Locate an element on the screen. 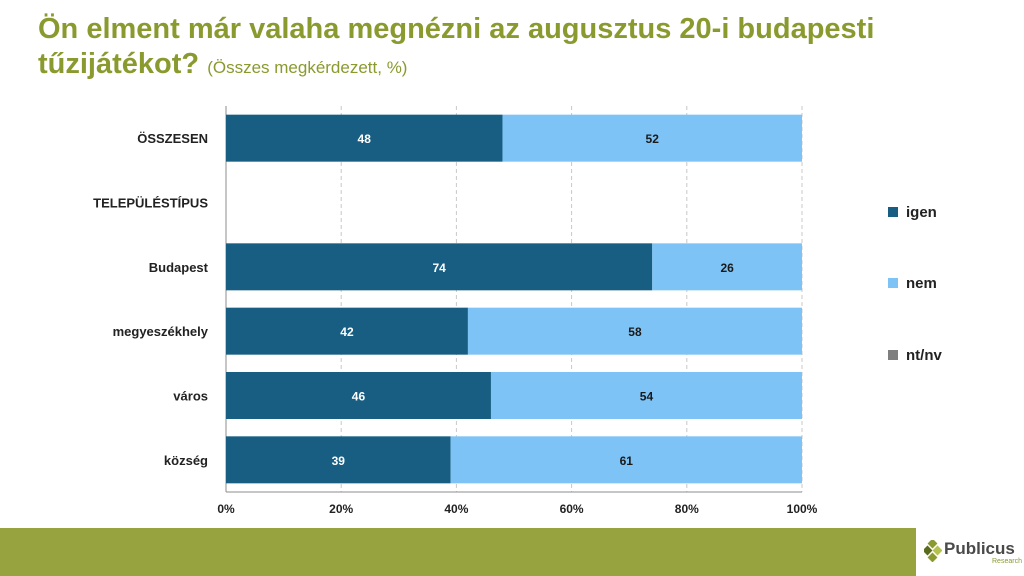  data-label: 39 is located at coordinates (339, 461).